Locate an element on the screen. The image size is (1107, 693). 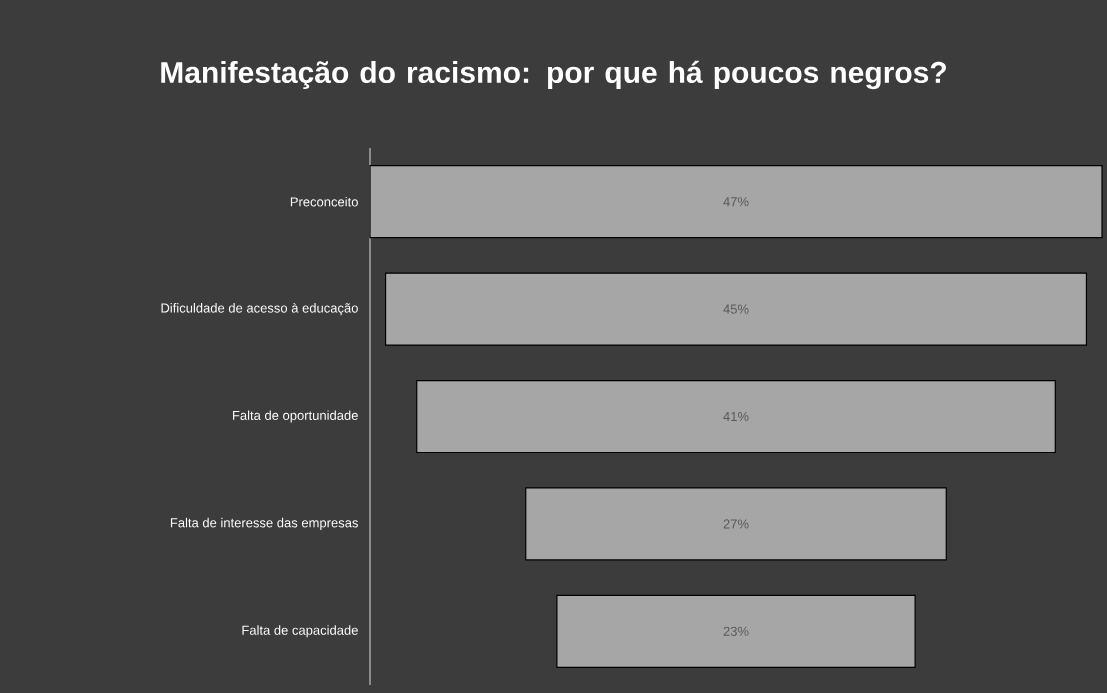
category-label: Falta de interesse das empresas is located at coordinates (264, 523).